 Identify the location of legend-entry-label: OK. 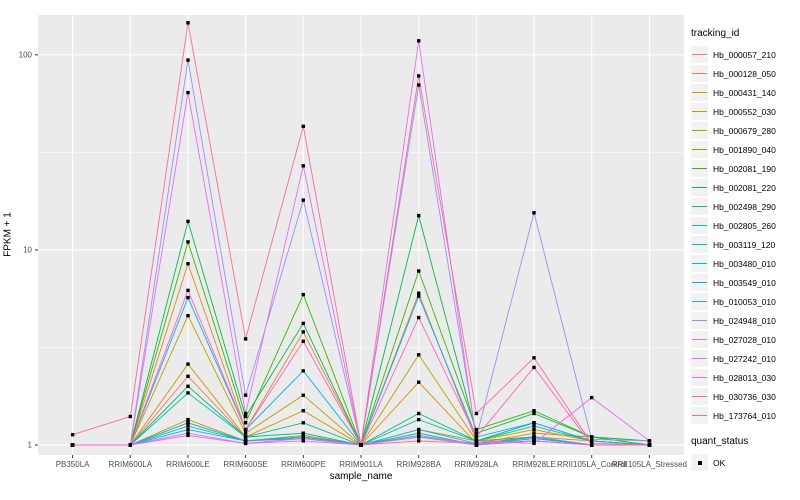
(719, 462).